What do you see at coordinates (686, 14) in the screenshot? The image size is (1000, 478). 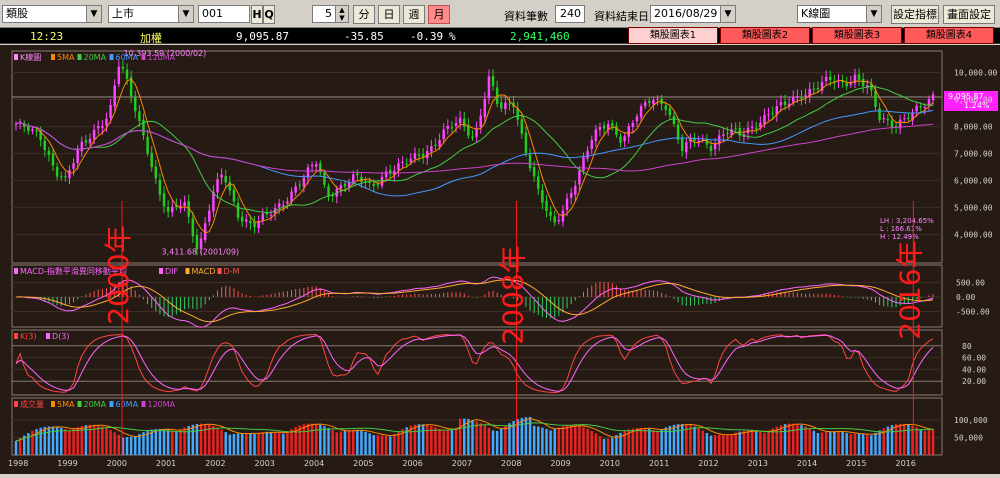 I see `end-date-input: 2016/08/29` at bounding box center [686, 14].